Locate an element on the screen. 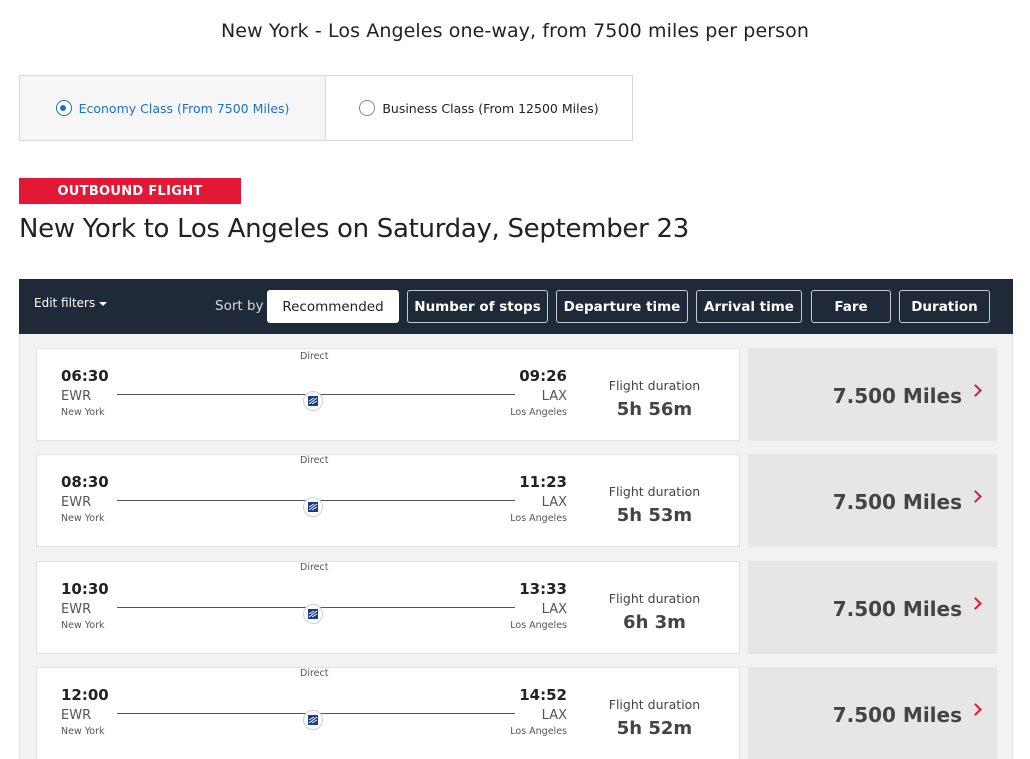 The width and height of the screenshot is (1030, 759). edit-filters-label: Edit filters is located at coordinates (65, 303).